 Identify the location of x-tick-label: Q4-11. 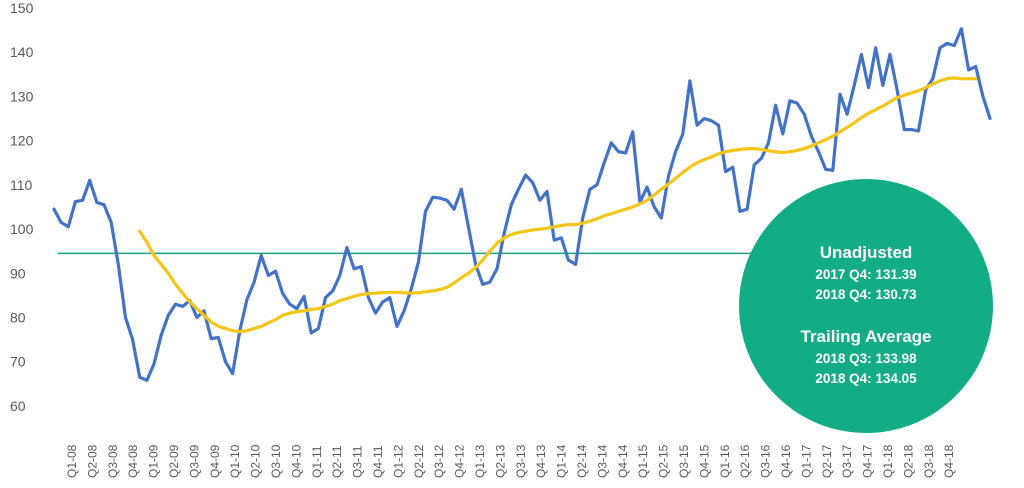
(378, 461).